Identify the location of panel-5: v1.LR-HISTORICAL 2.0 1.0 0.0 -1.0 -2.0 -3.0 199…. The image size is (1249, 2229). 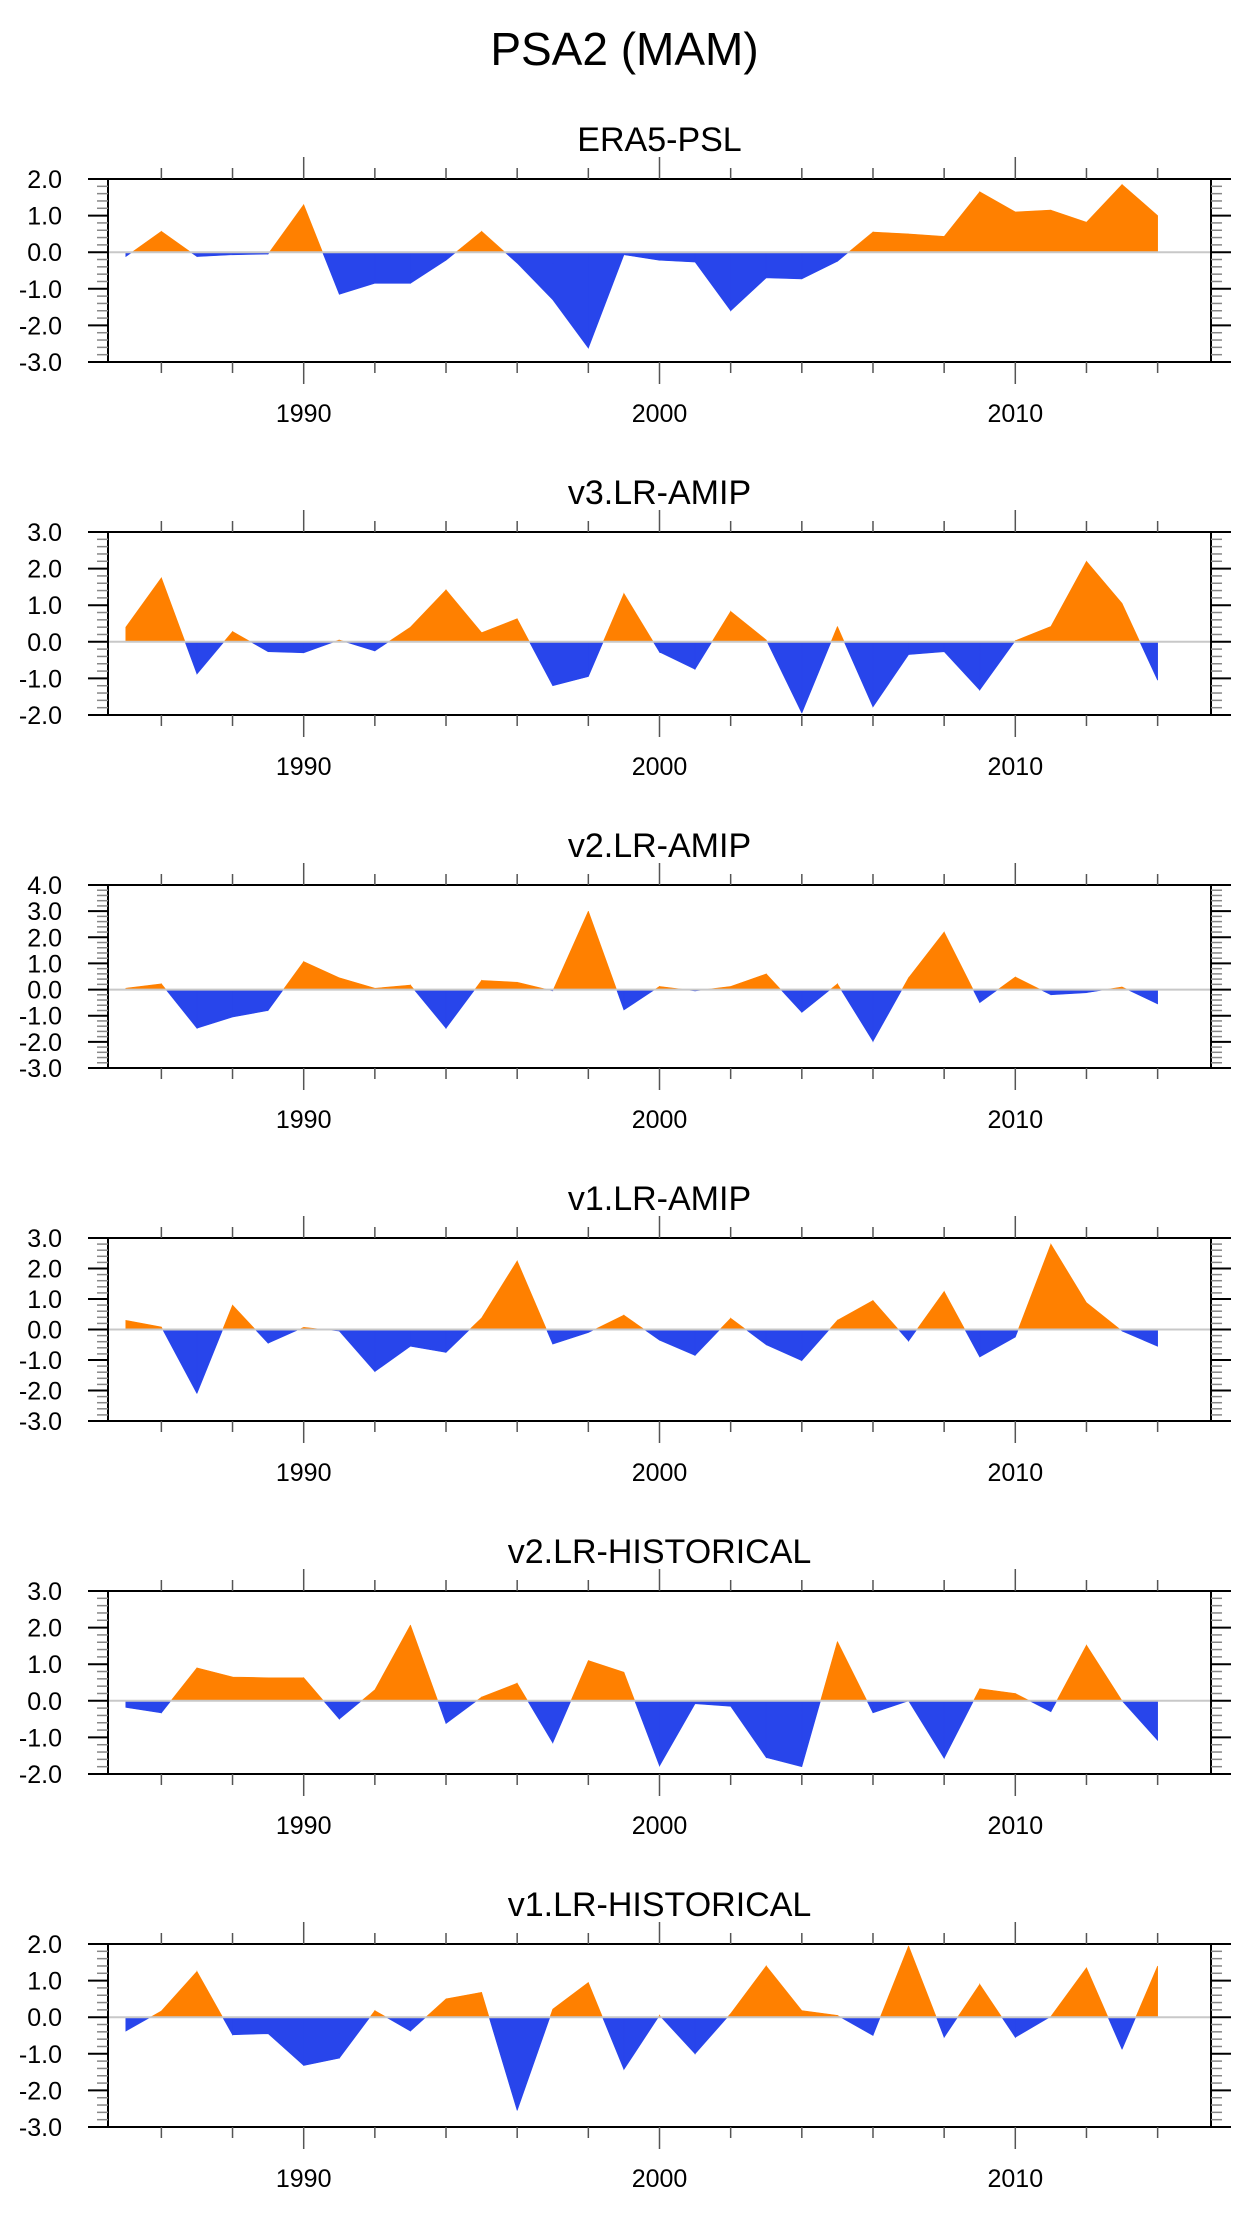
(625, 2039).